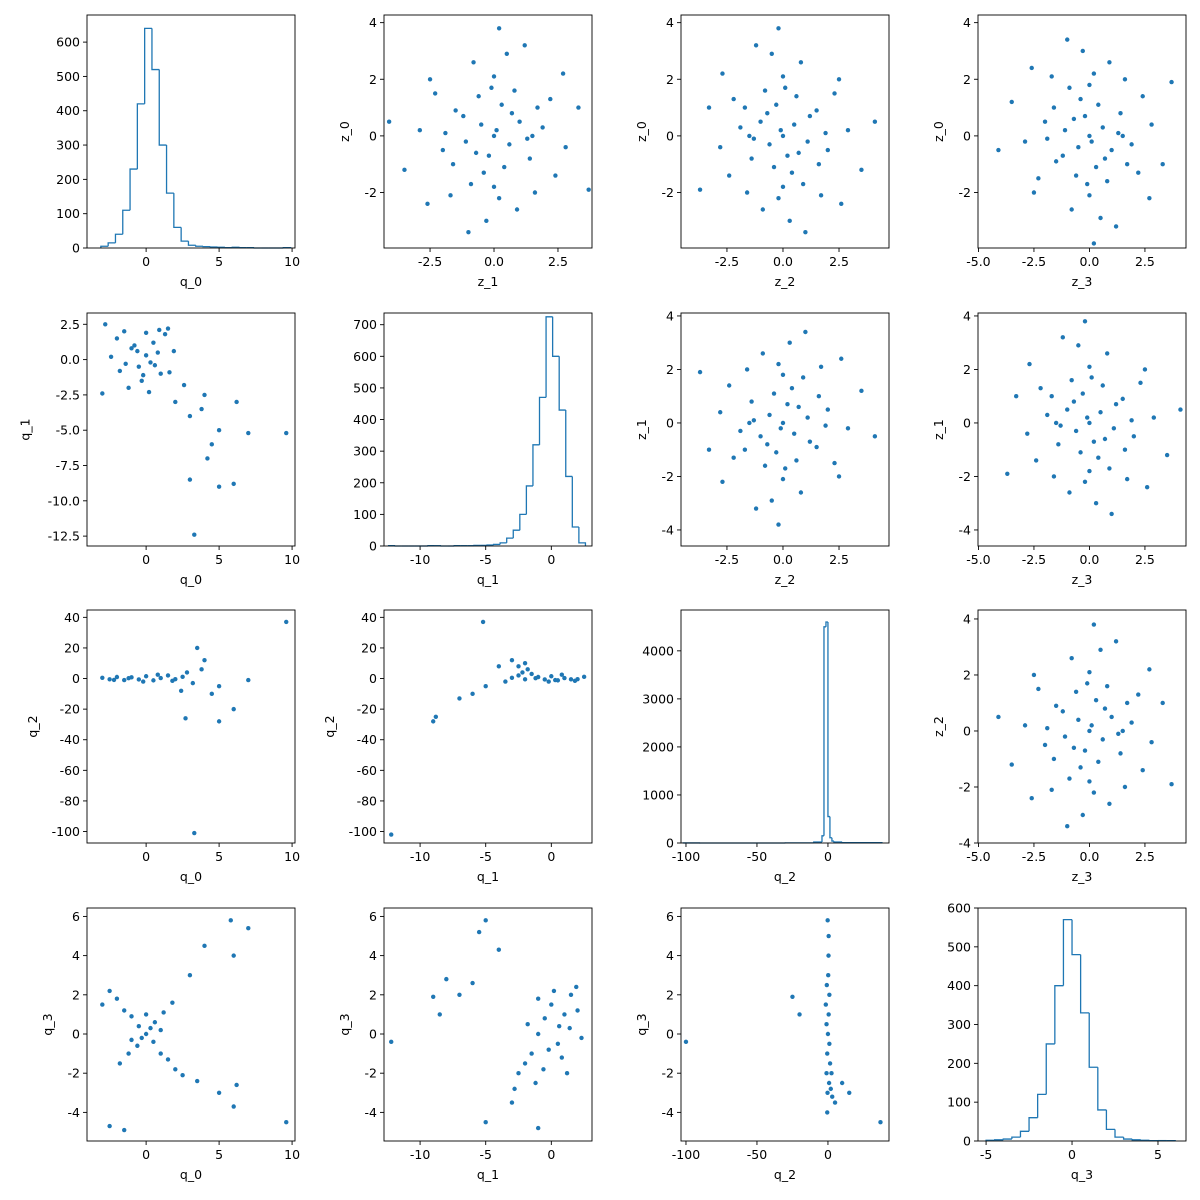 The height and width of the screenshot is (1200, 1200). Describe the element at coordinates (670, 79) in the screenshot. I see `y-tick-label: 2` at that location.